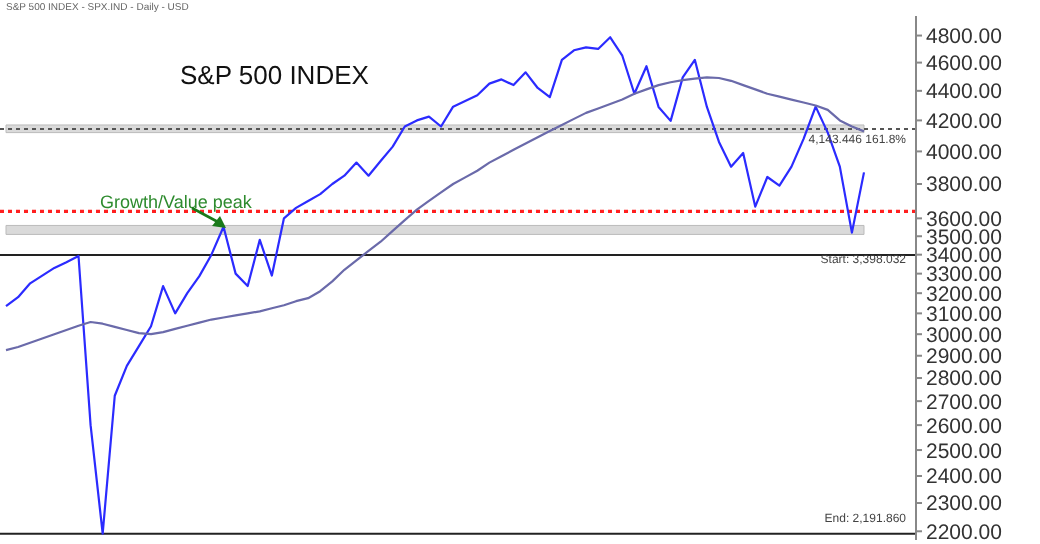 Image resolution: width=1040 pixels, height=544 pixels. What do you see at coordinates (964, 256) in the screenshot?
I see `y-tick-label: 3400.00` at bounding box center [964, 256].